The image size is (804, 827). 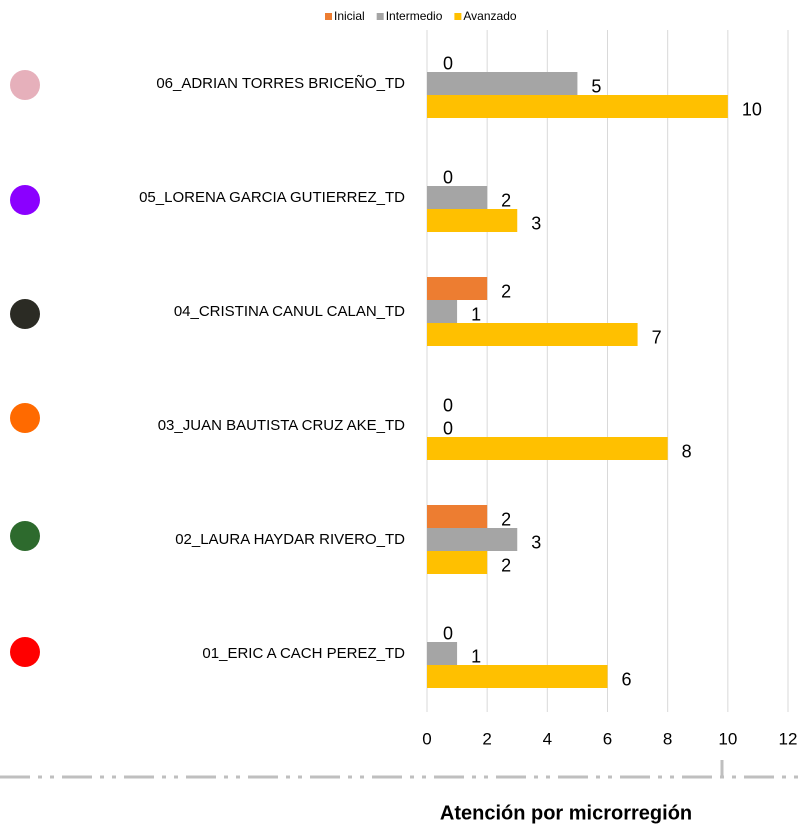 I want to click on x-tick-label: 6, so click(x=607, y=738).